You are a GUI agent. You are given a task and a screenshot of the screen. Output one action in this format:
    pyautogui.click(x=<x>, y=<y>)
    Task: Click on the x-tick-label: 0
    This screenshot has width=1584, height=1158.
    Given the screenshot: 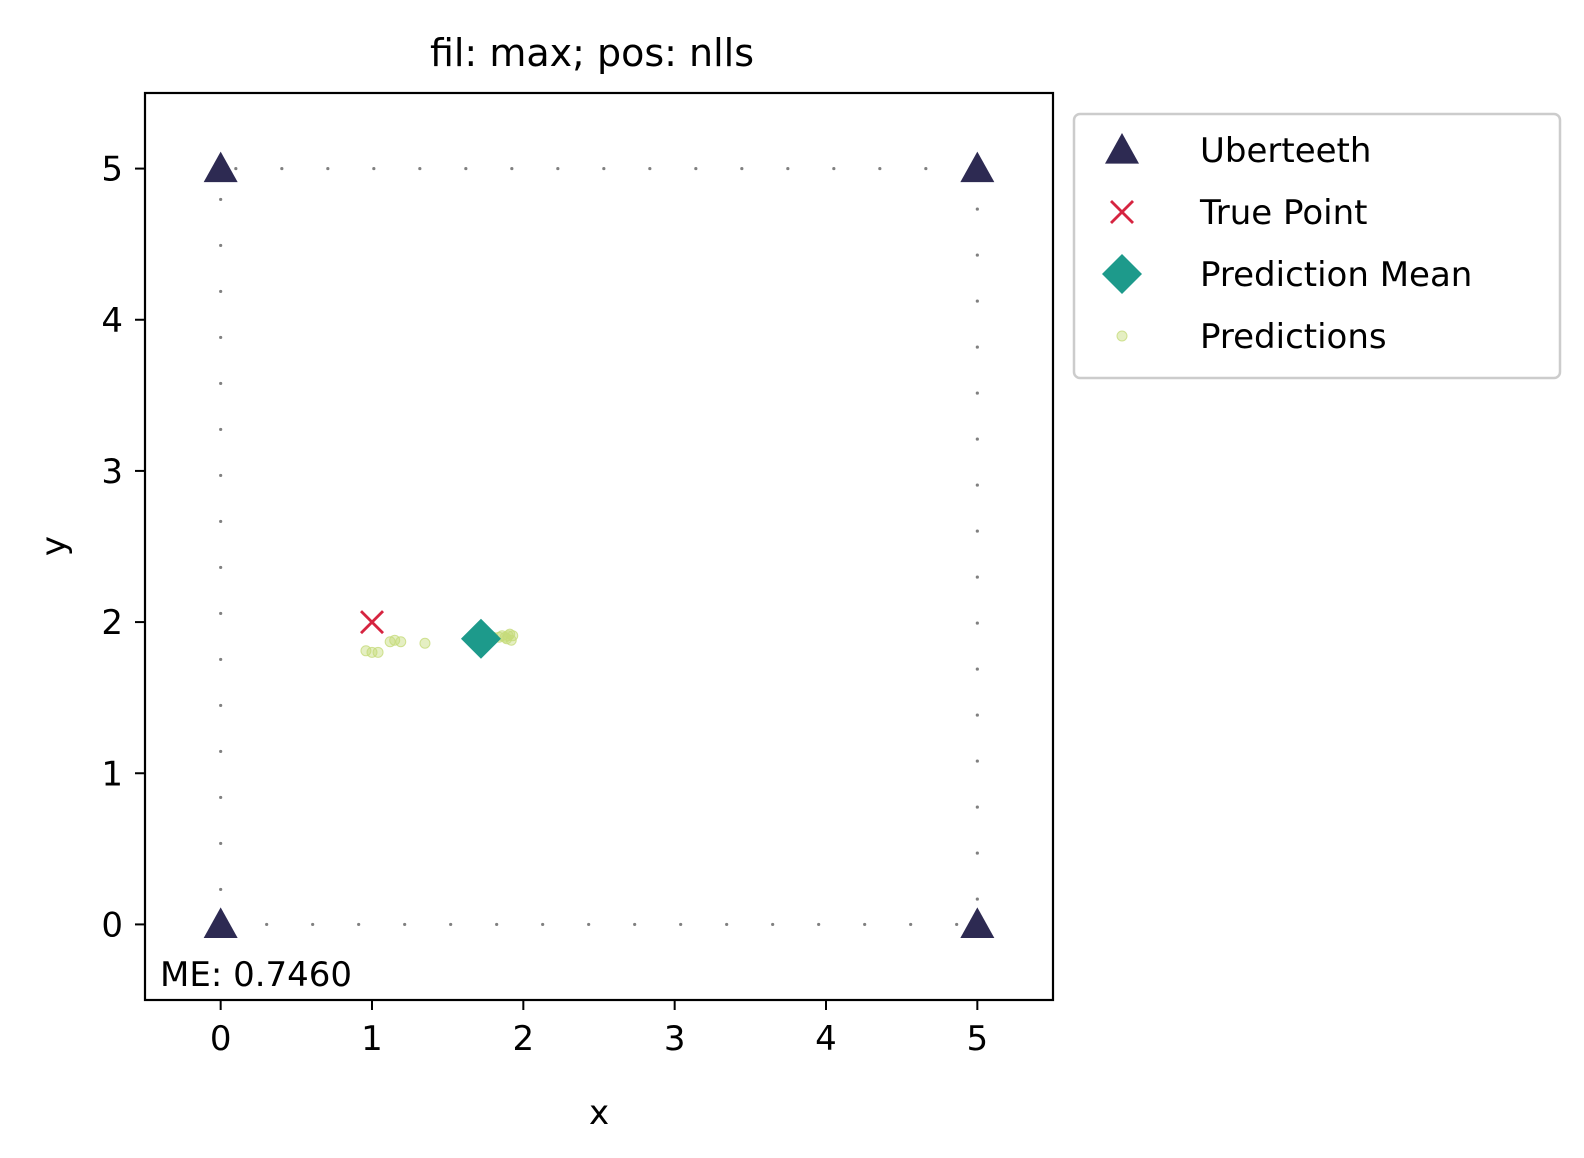 What is the action you would take?
    pyautogui.click(x=221, y=1039)
    